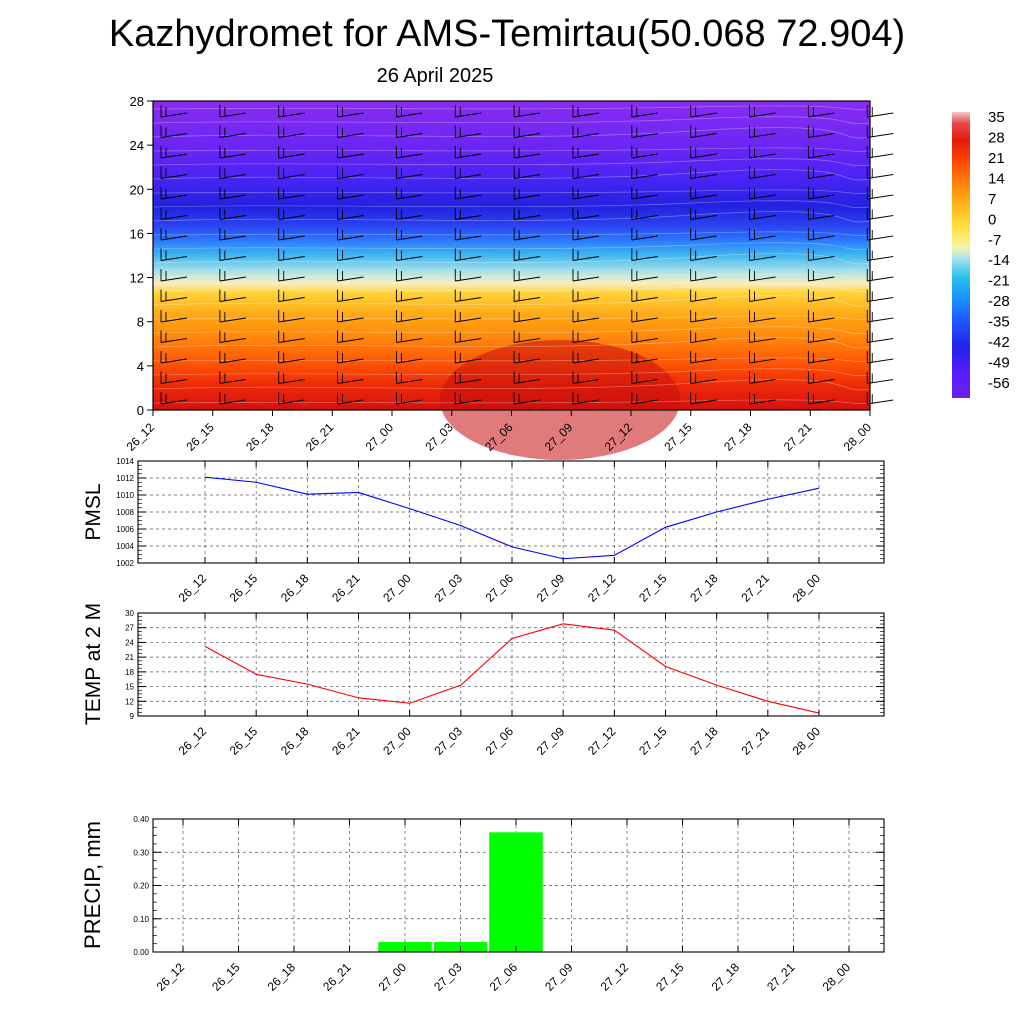  I want to click on y-axis-label: PRECIP, mm, so click(92, 885).